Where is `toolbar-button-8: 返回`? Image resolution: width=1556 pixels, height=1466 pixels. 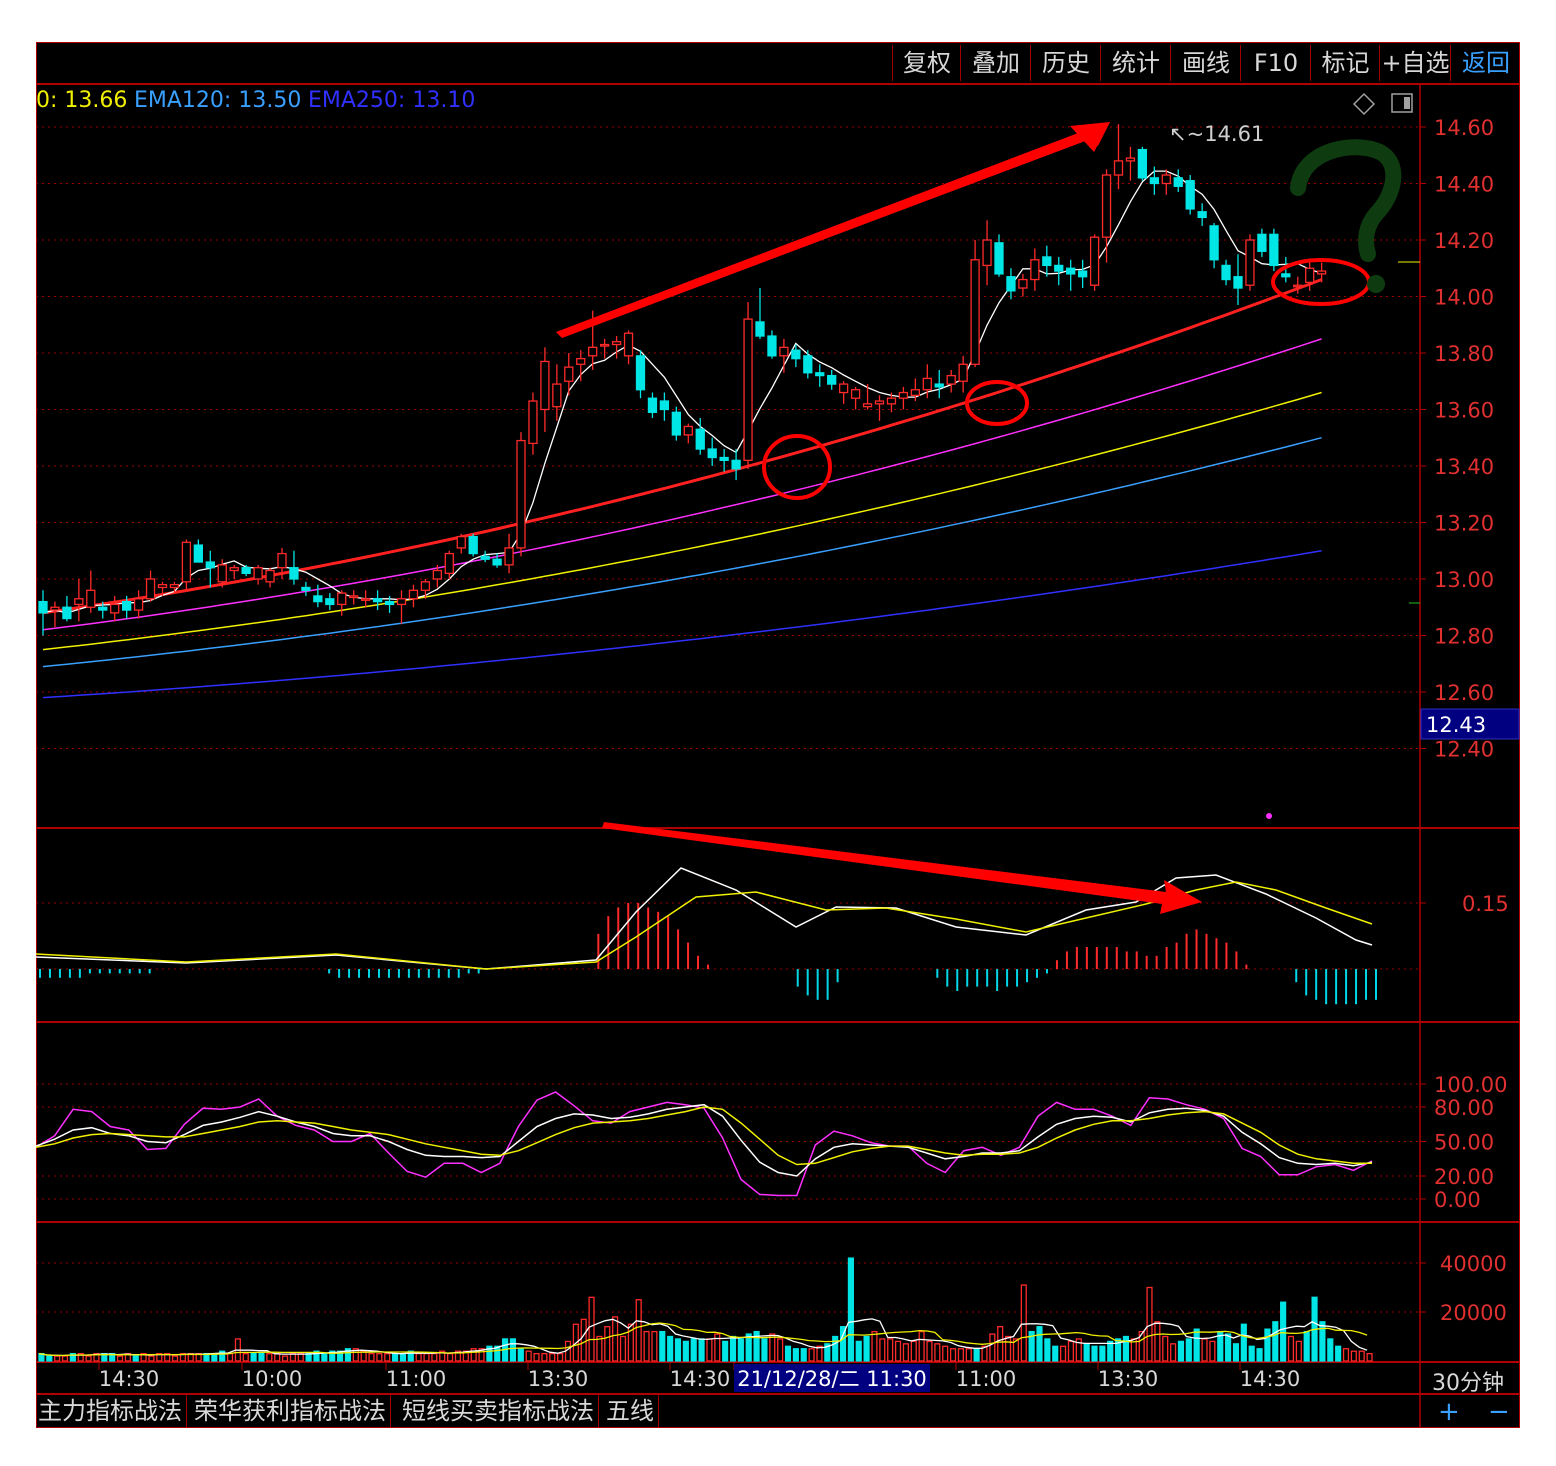
toolbar-button-8: 返回 is located at coordinates (1485, 63).